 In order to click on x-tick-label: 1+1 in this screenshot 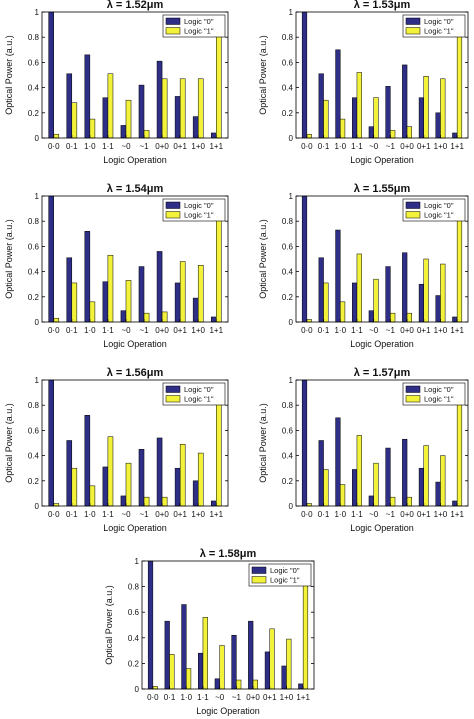, I will do `click(216, 146)`.